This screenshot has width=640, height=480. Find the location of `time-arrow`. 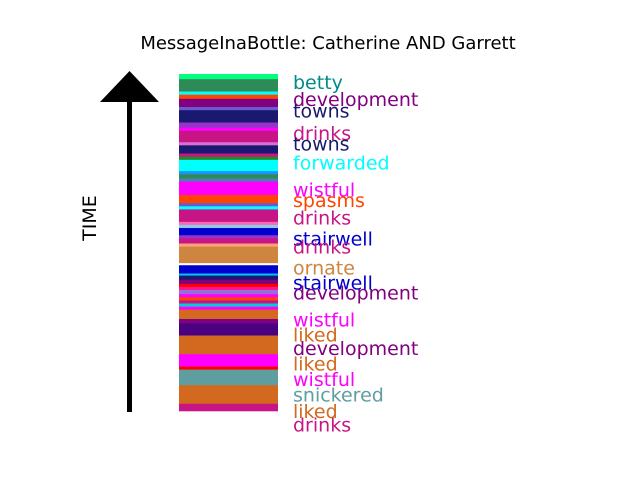

time-arrow is located at coordinates (129, 241).